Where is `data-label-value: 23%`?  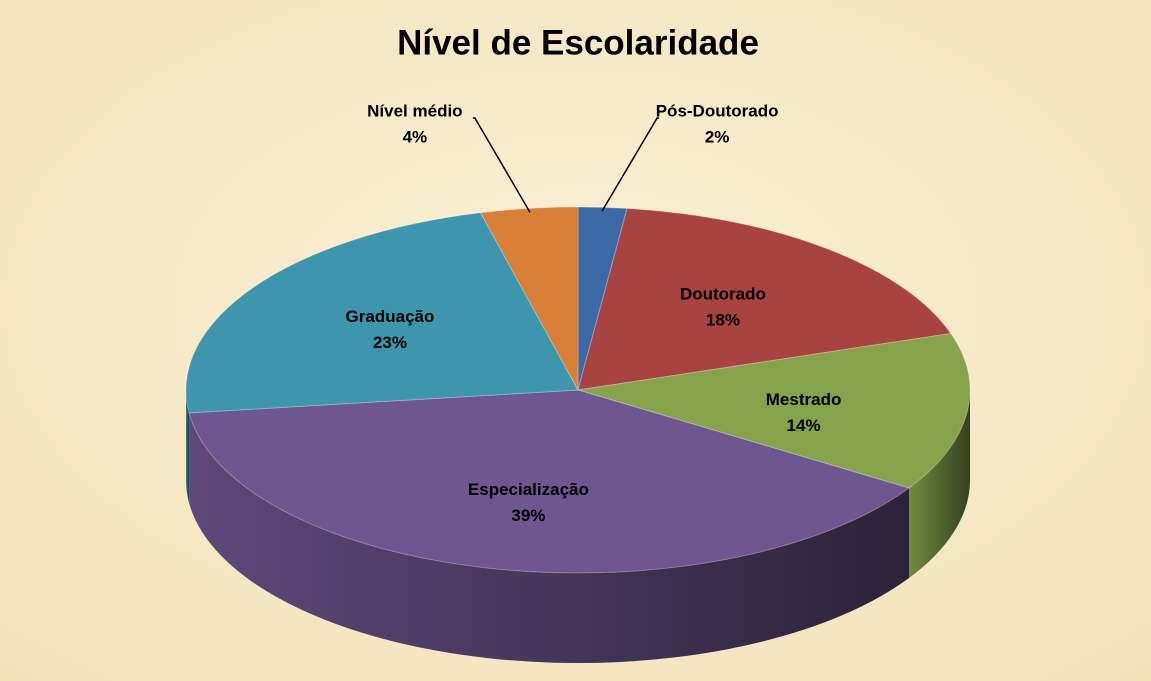 data-label-value: 23% is located at coordinates (390, 342).